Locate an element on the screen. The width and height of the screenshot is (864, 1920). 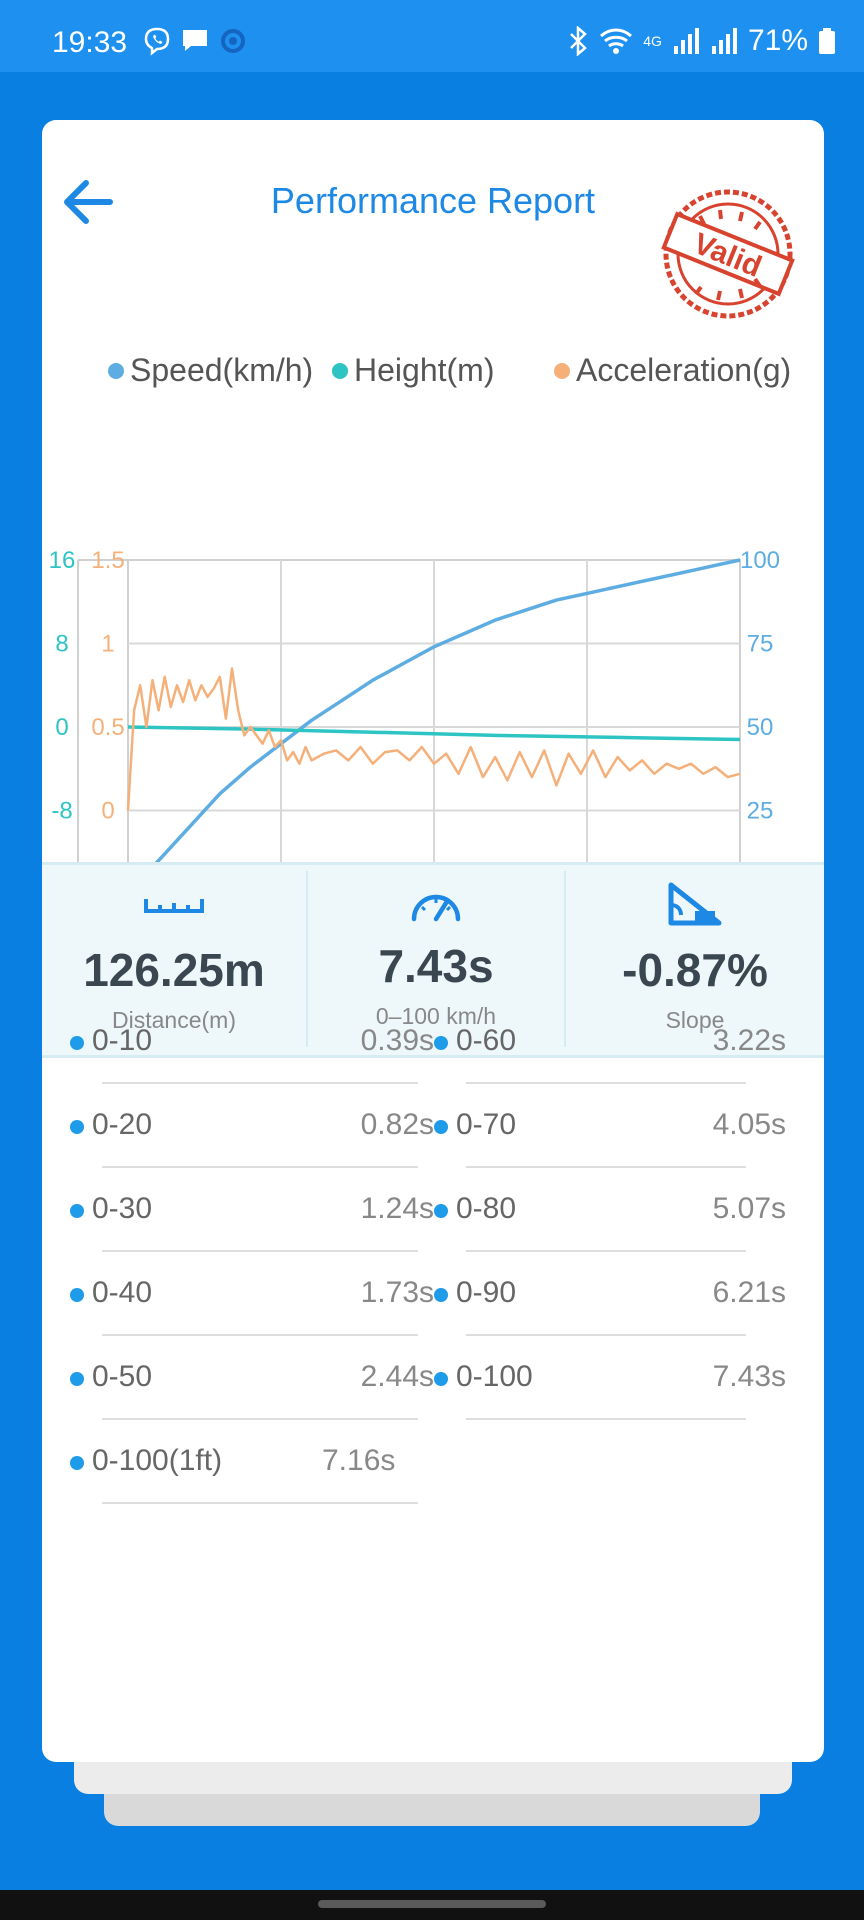
split-row-0-100(1ft): 0-100(1ft) 7.16s is located at coordinates (245, 1466).